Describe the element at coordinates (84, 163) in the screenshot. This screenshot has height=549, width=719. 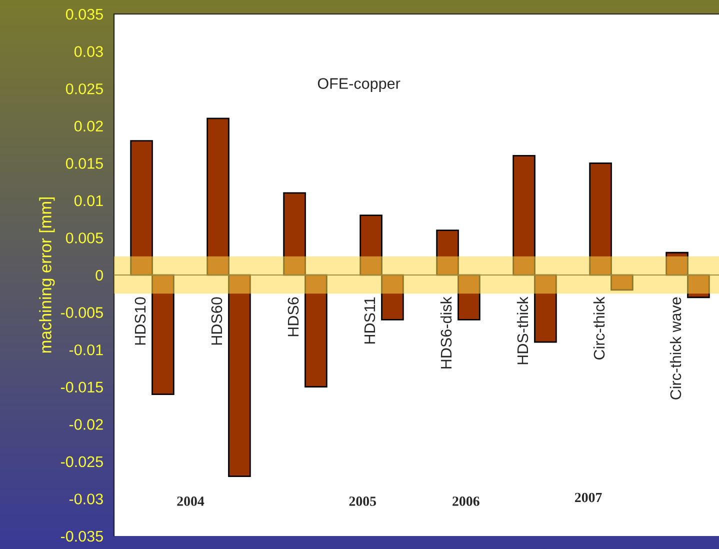
I see `y-tick-label: 0.015` at that location.